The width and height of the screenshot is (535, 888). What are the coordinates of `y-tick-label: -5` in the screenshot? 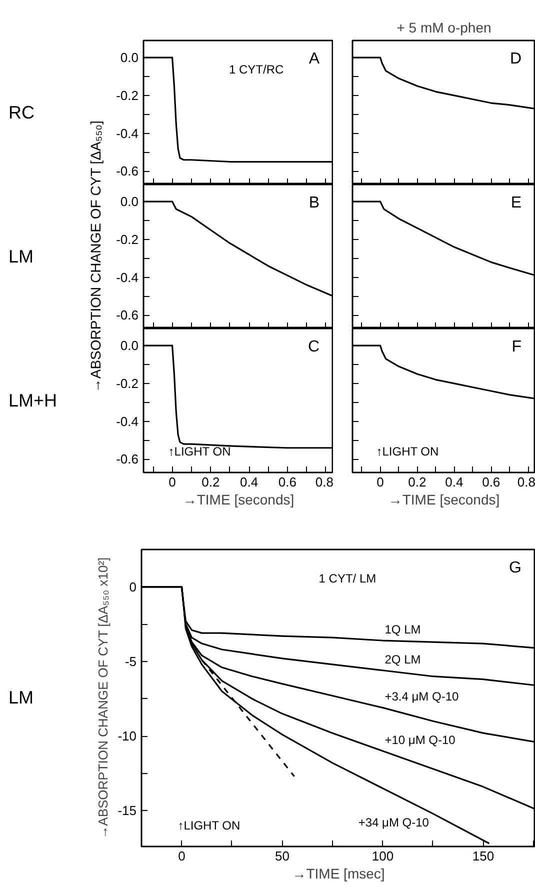 It's located at (130, 661).